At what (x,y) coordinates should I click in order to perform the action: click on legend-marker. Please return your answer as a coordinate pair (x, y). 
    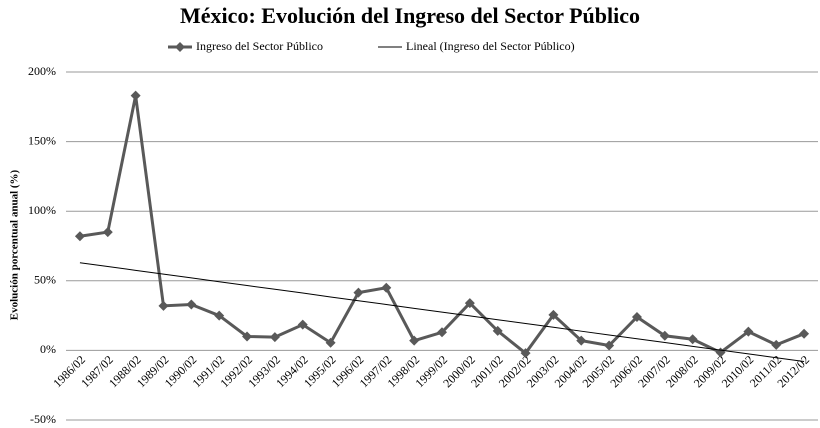
    Looking at the image, I should click on (180, 47).